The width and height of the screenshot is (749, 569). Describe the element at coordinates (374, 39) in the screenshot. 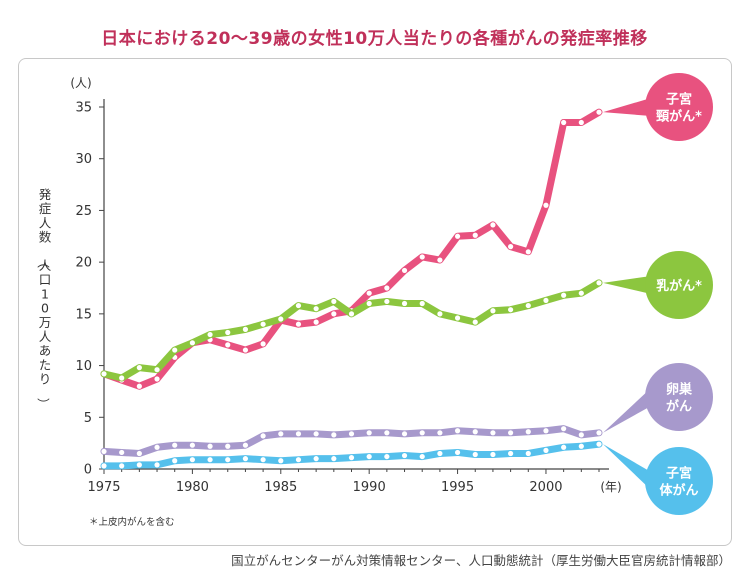

I see `page-title: 日本における20〜39歳の女性10万人当たりの各種がんの発症率推移` at that location.